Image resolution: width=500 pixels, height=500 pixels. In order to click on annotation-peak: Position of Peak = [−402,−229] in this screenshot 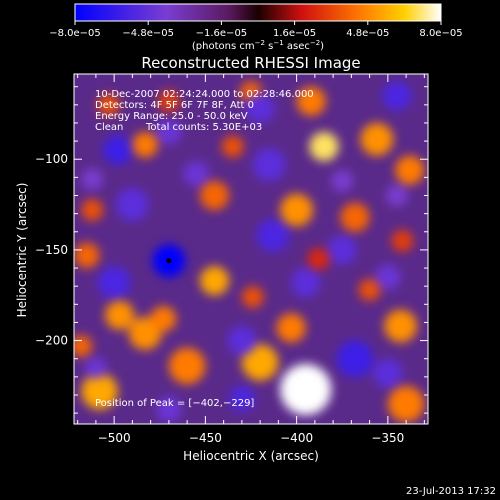, I will do `click(174, 403)`.